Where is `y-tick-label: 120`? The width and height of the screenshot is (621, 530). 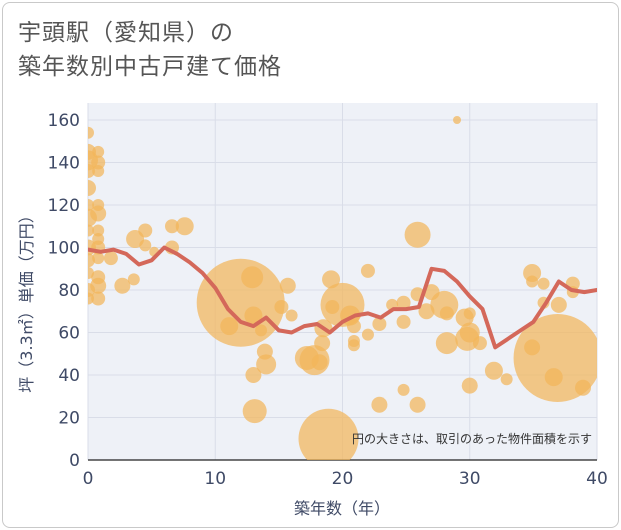 y-tick-label: 120 is located at coordinates (64, 206).